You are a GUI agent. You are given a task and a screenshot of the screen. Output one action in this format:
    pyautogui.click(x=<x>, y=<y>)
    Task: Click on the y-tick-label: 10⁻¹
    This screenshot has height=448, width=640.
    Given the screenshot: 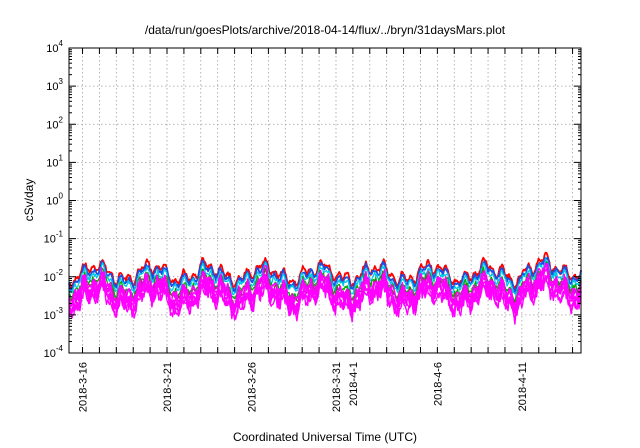 What is the action you would take?
    pyautogui.click(x=54, y=238)
    